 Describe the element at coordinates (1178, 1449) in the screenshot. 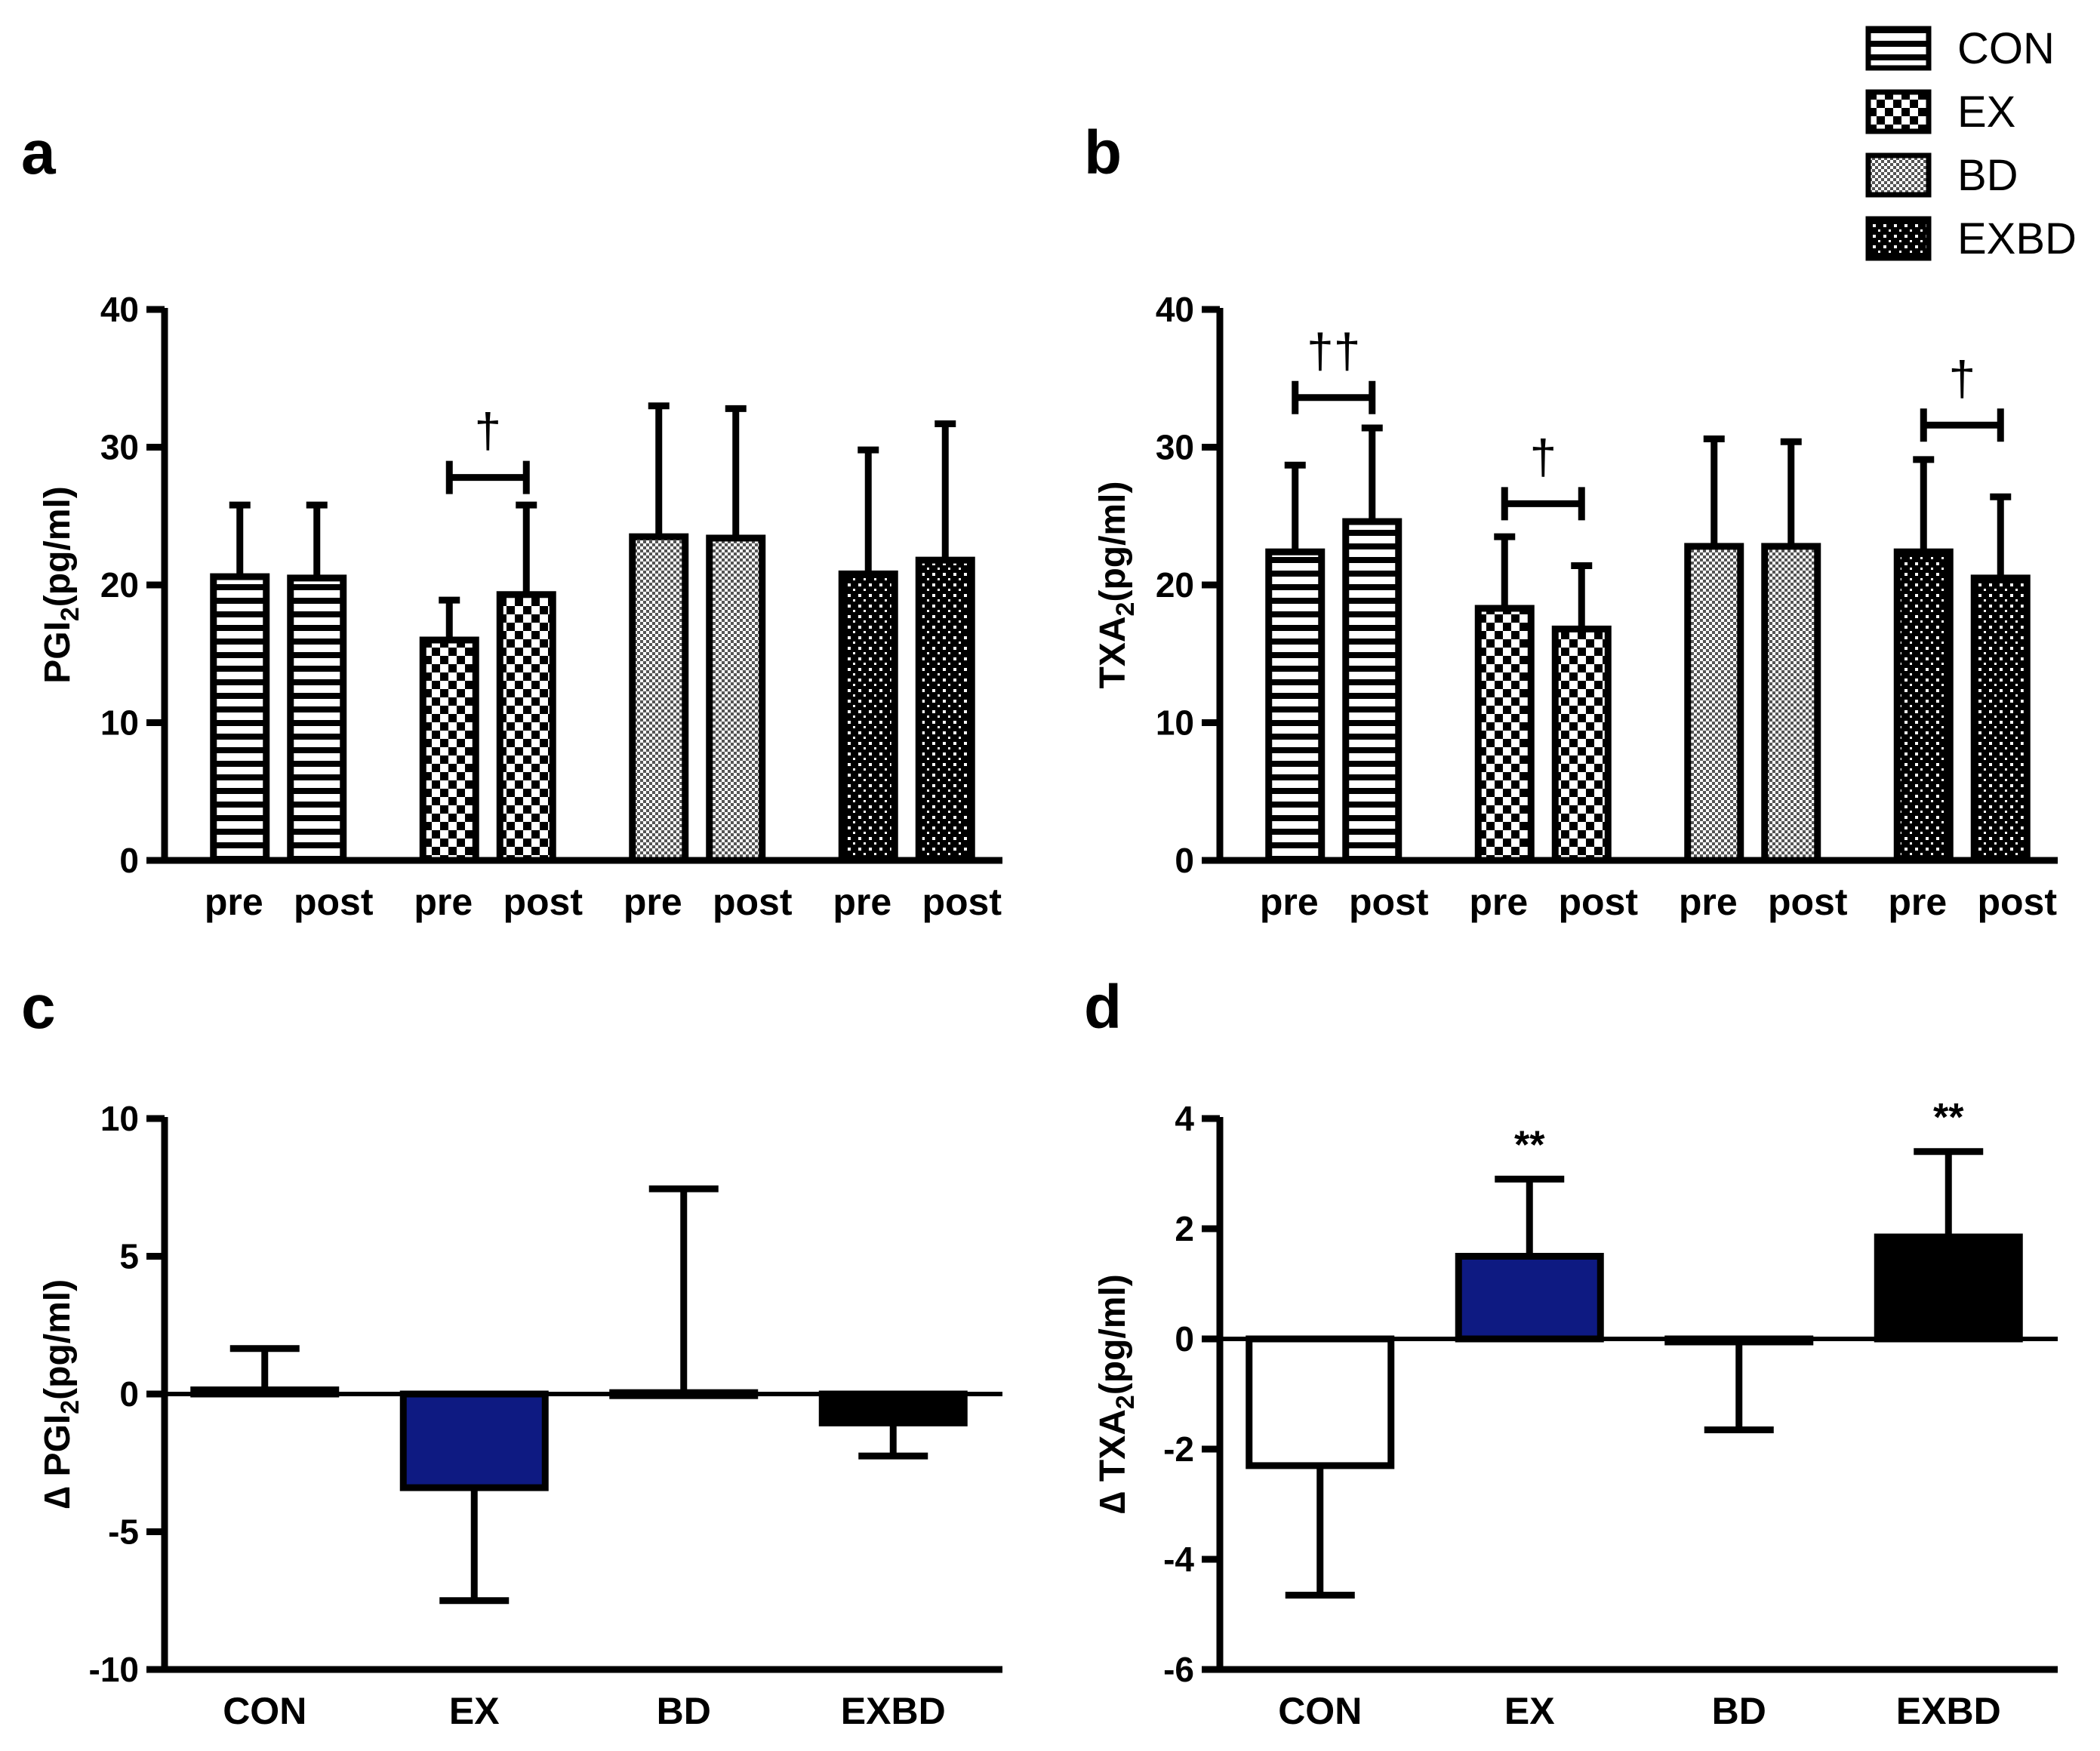

I see `y-tick-label-d-2: -2` at that location.